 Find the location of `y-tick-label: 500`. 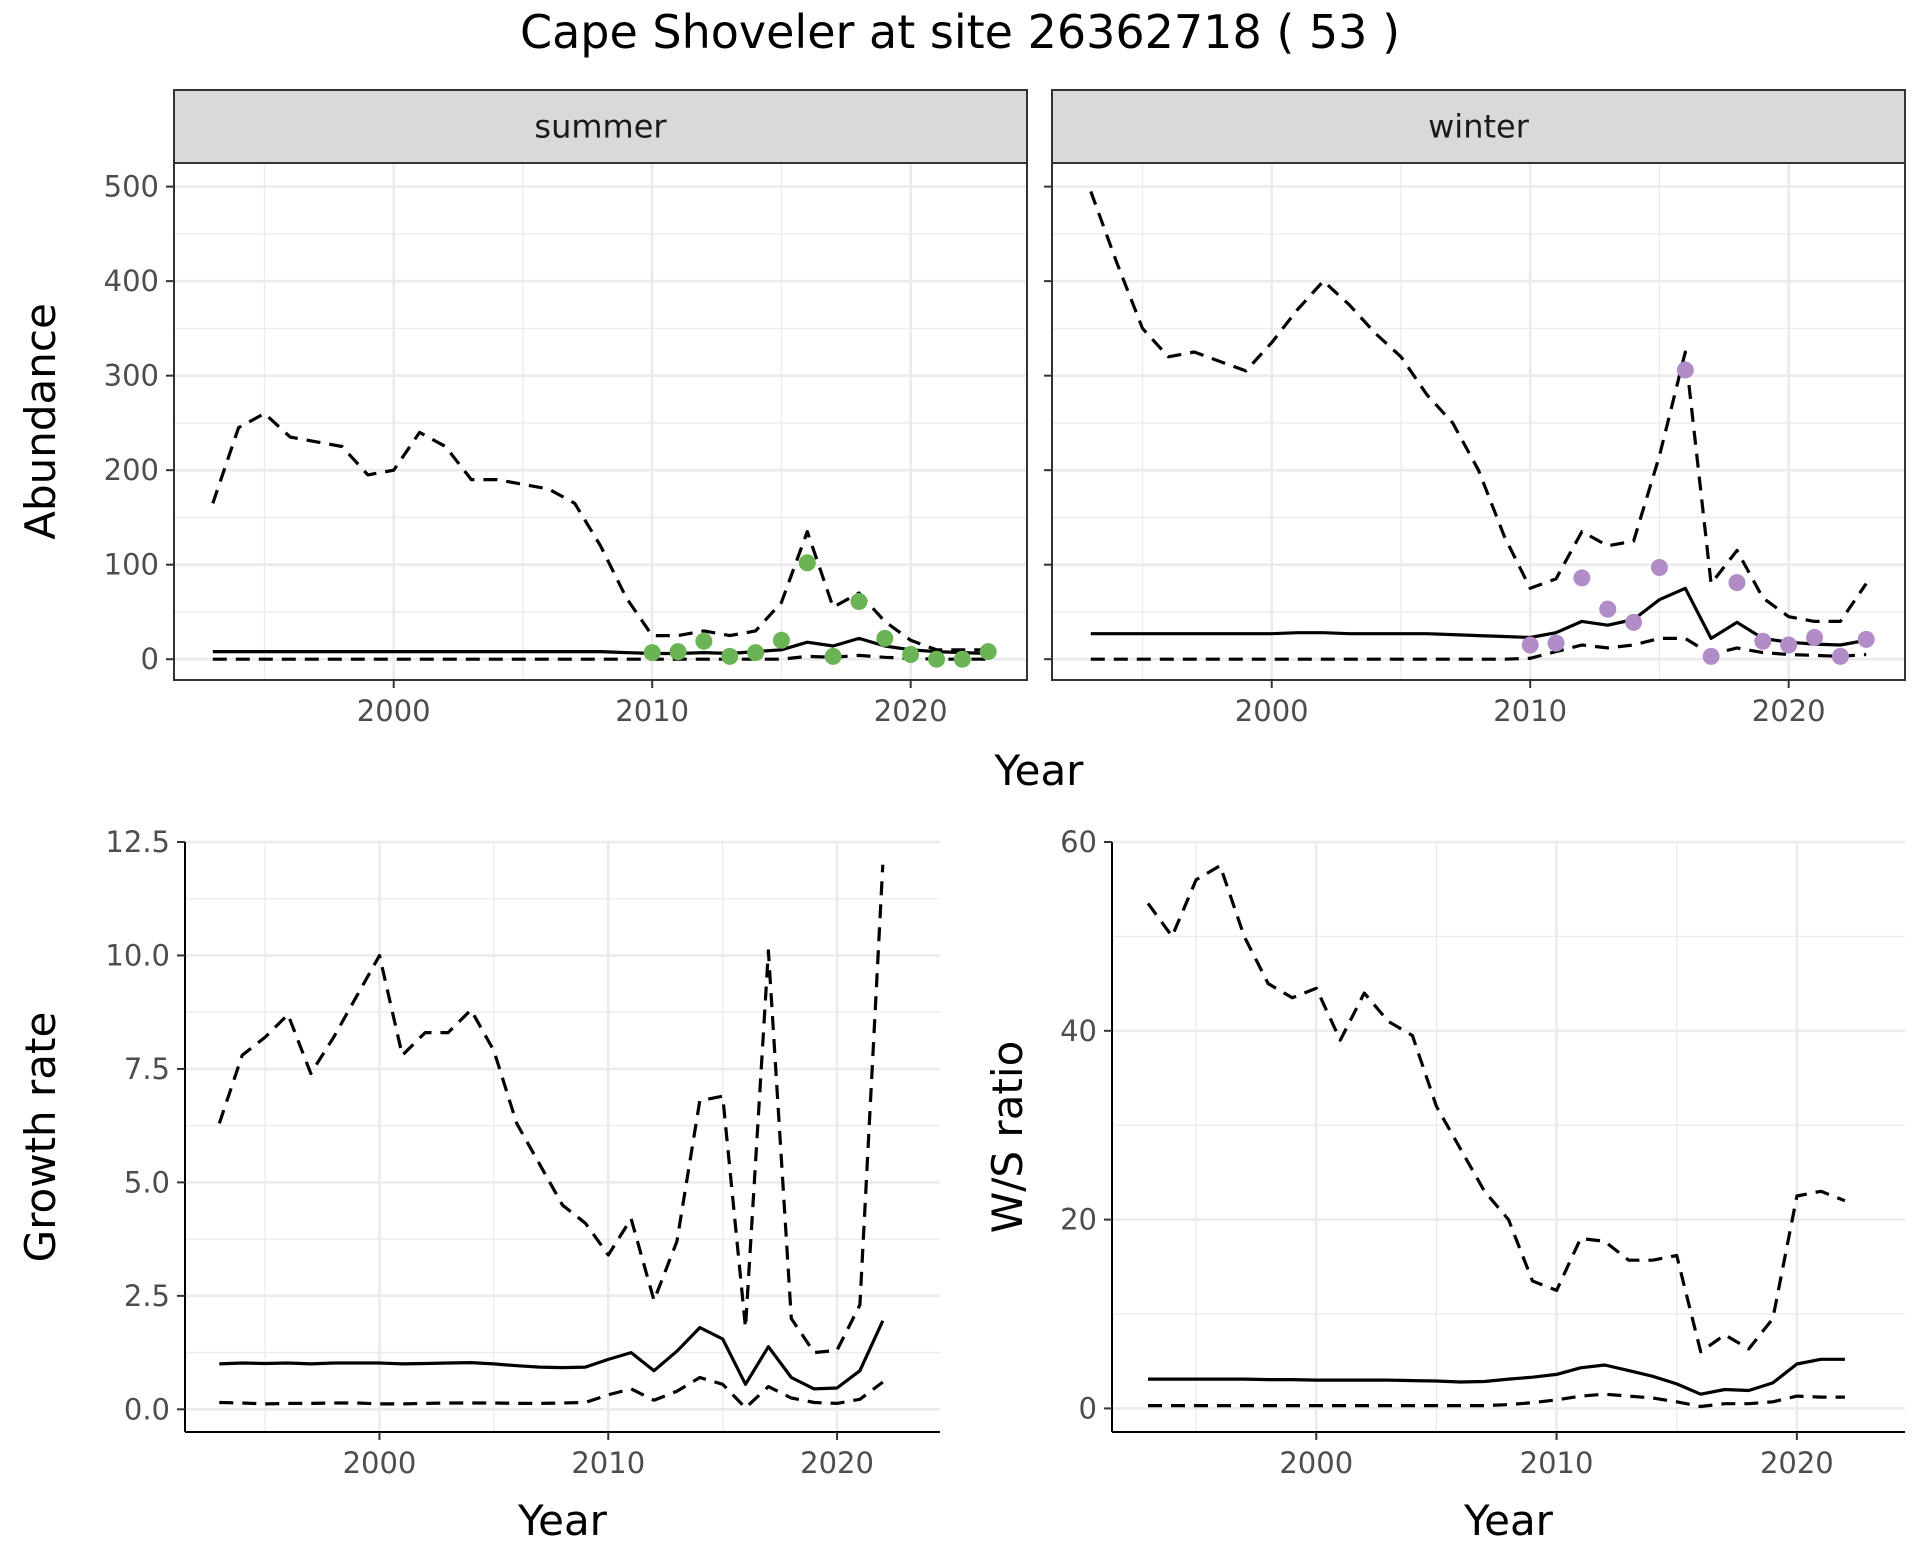

y-tick-label: 500 is located at coordinates (131, 187).